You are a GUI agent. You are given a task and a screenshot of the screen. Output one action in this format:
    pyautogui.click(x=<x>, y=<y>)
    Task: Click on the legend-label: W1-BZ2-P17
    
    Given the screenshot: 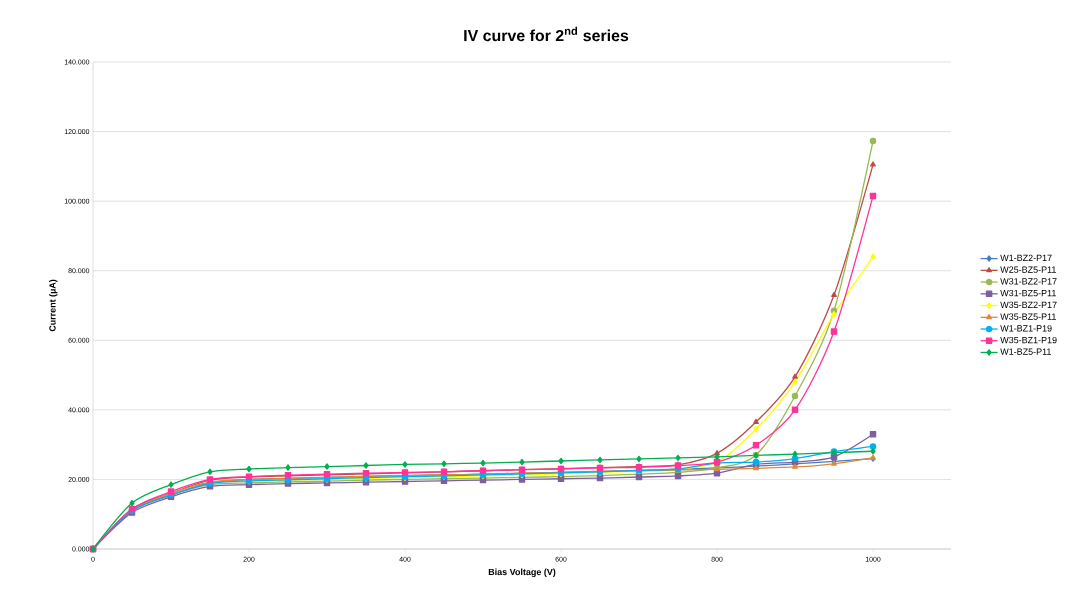 What is the action you would take?
    pyautogui.click(x=1026, y=257)
    